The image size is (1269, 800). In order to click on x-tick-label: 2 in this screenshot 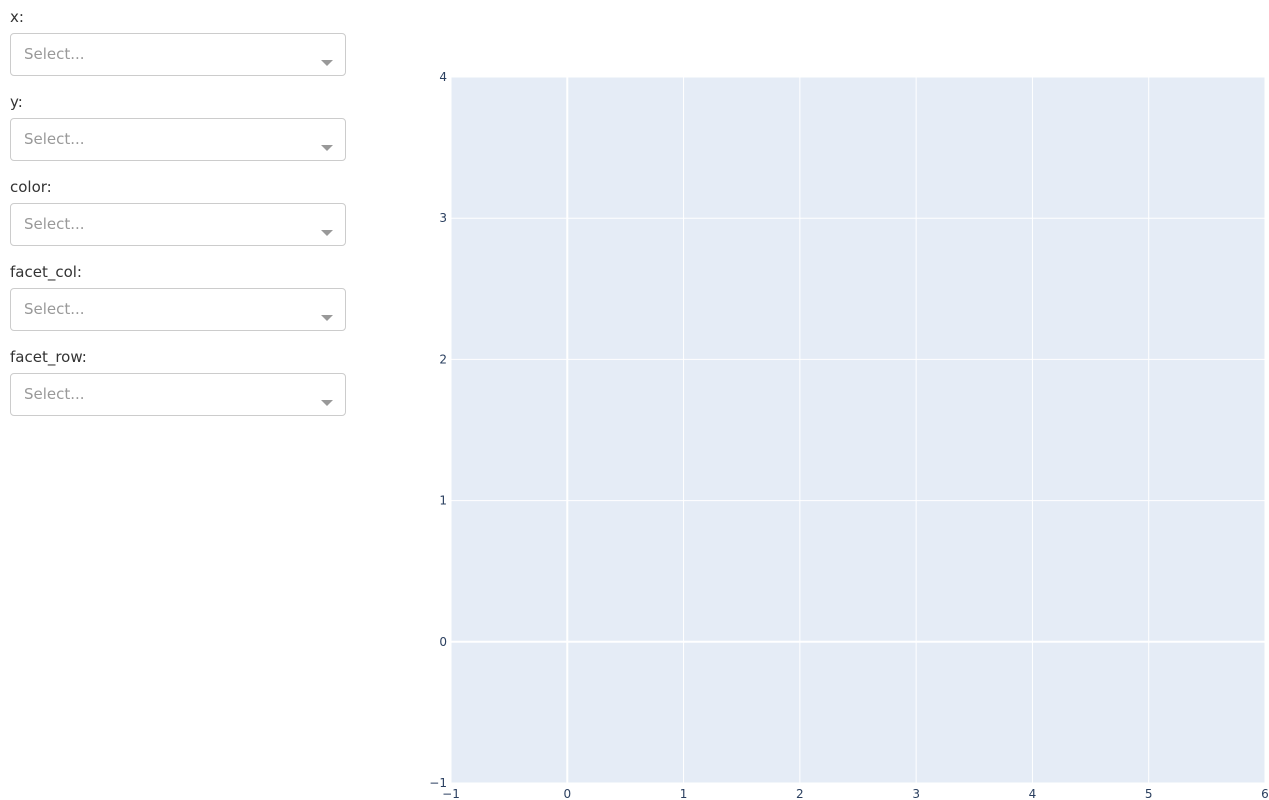, I will do `click(800, 793)`.